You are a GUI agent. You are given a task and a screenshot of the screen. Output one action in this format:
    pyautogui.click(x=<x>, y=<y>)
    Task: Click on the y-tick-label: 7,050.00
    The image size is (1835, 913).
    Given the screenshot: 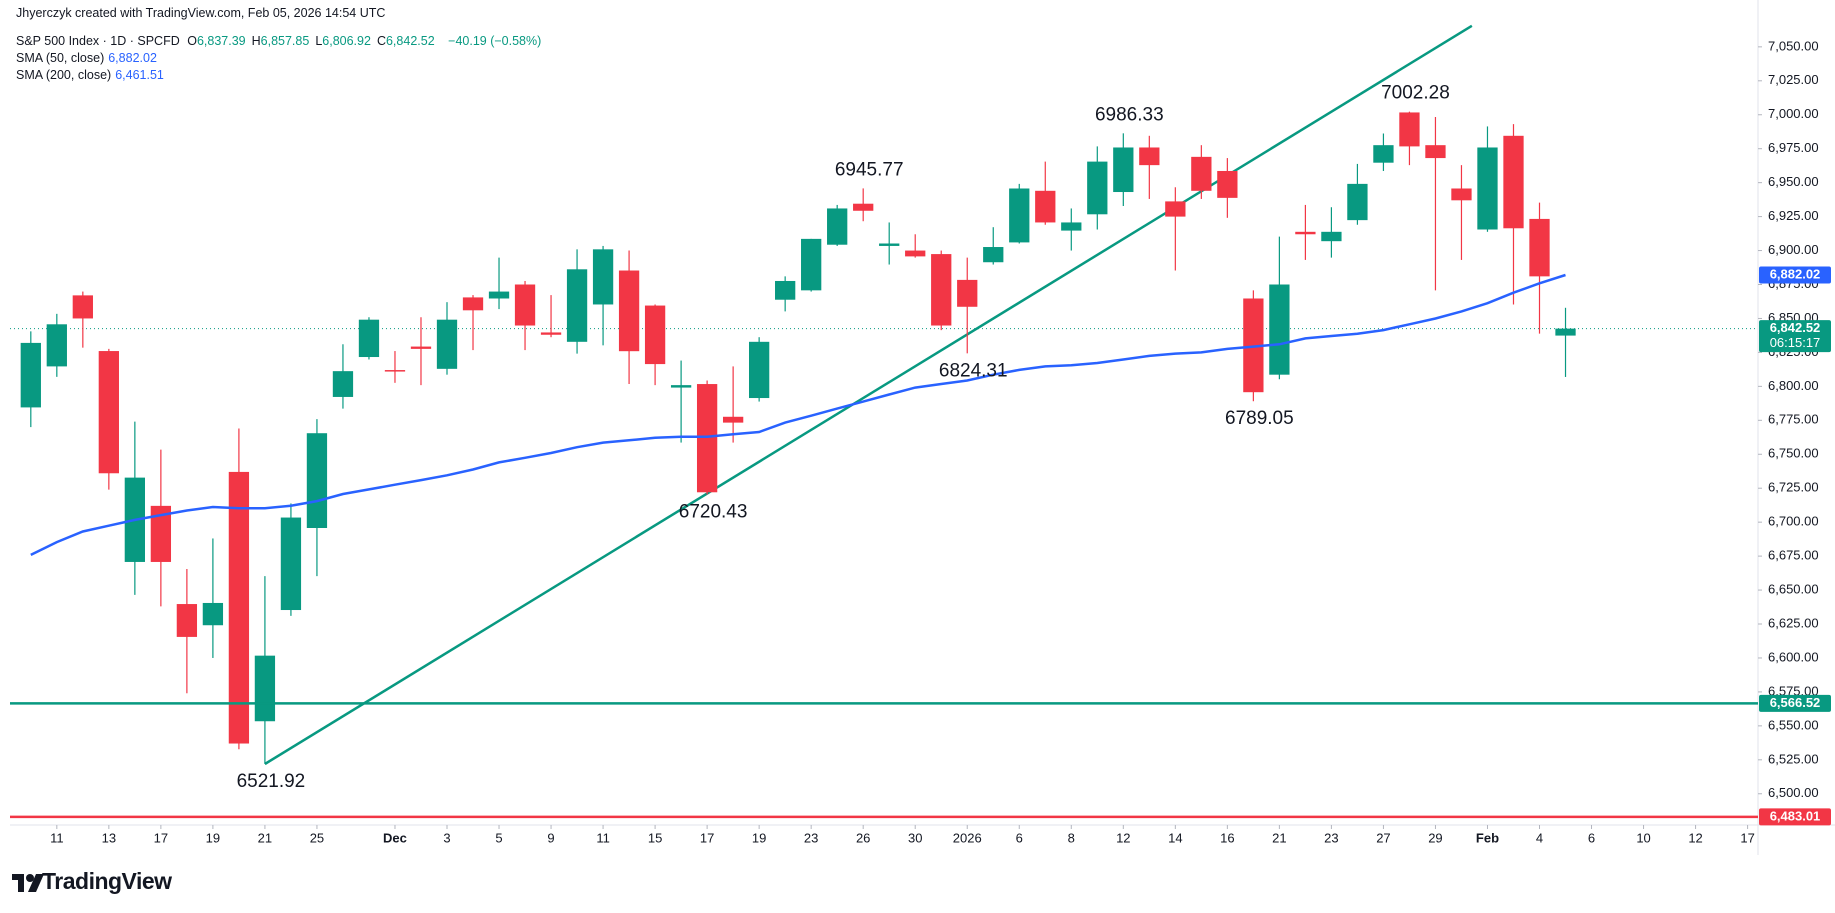 What is the action you would take?
    pyautogui.click(x=1793, y=45)
    